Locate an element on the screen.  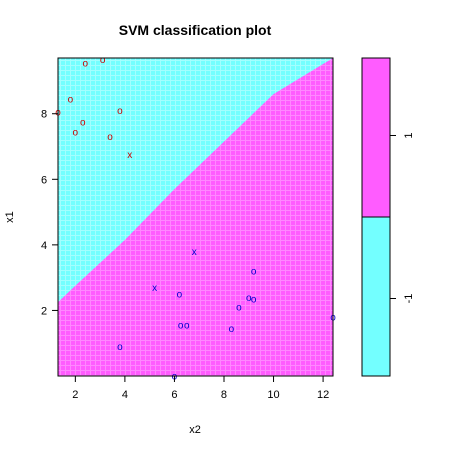
data-point-red-5: o is located at coordinates (83, 122).